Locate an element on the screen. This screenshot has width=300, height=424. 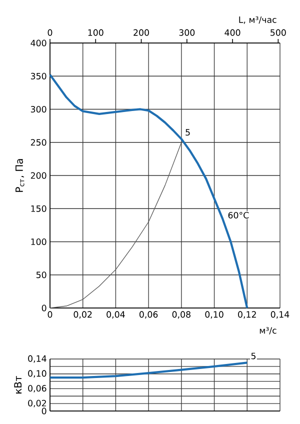
y-tick-label: 300 is located at coordinates (38, 109).